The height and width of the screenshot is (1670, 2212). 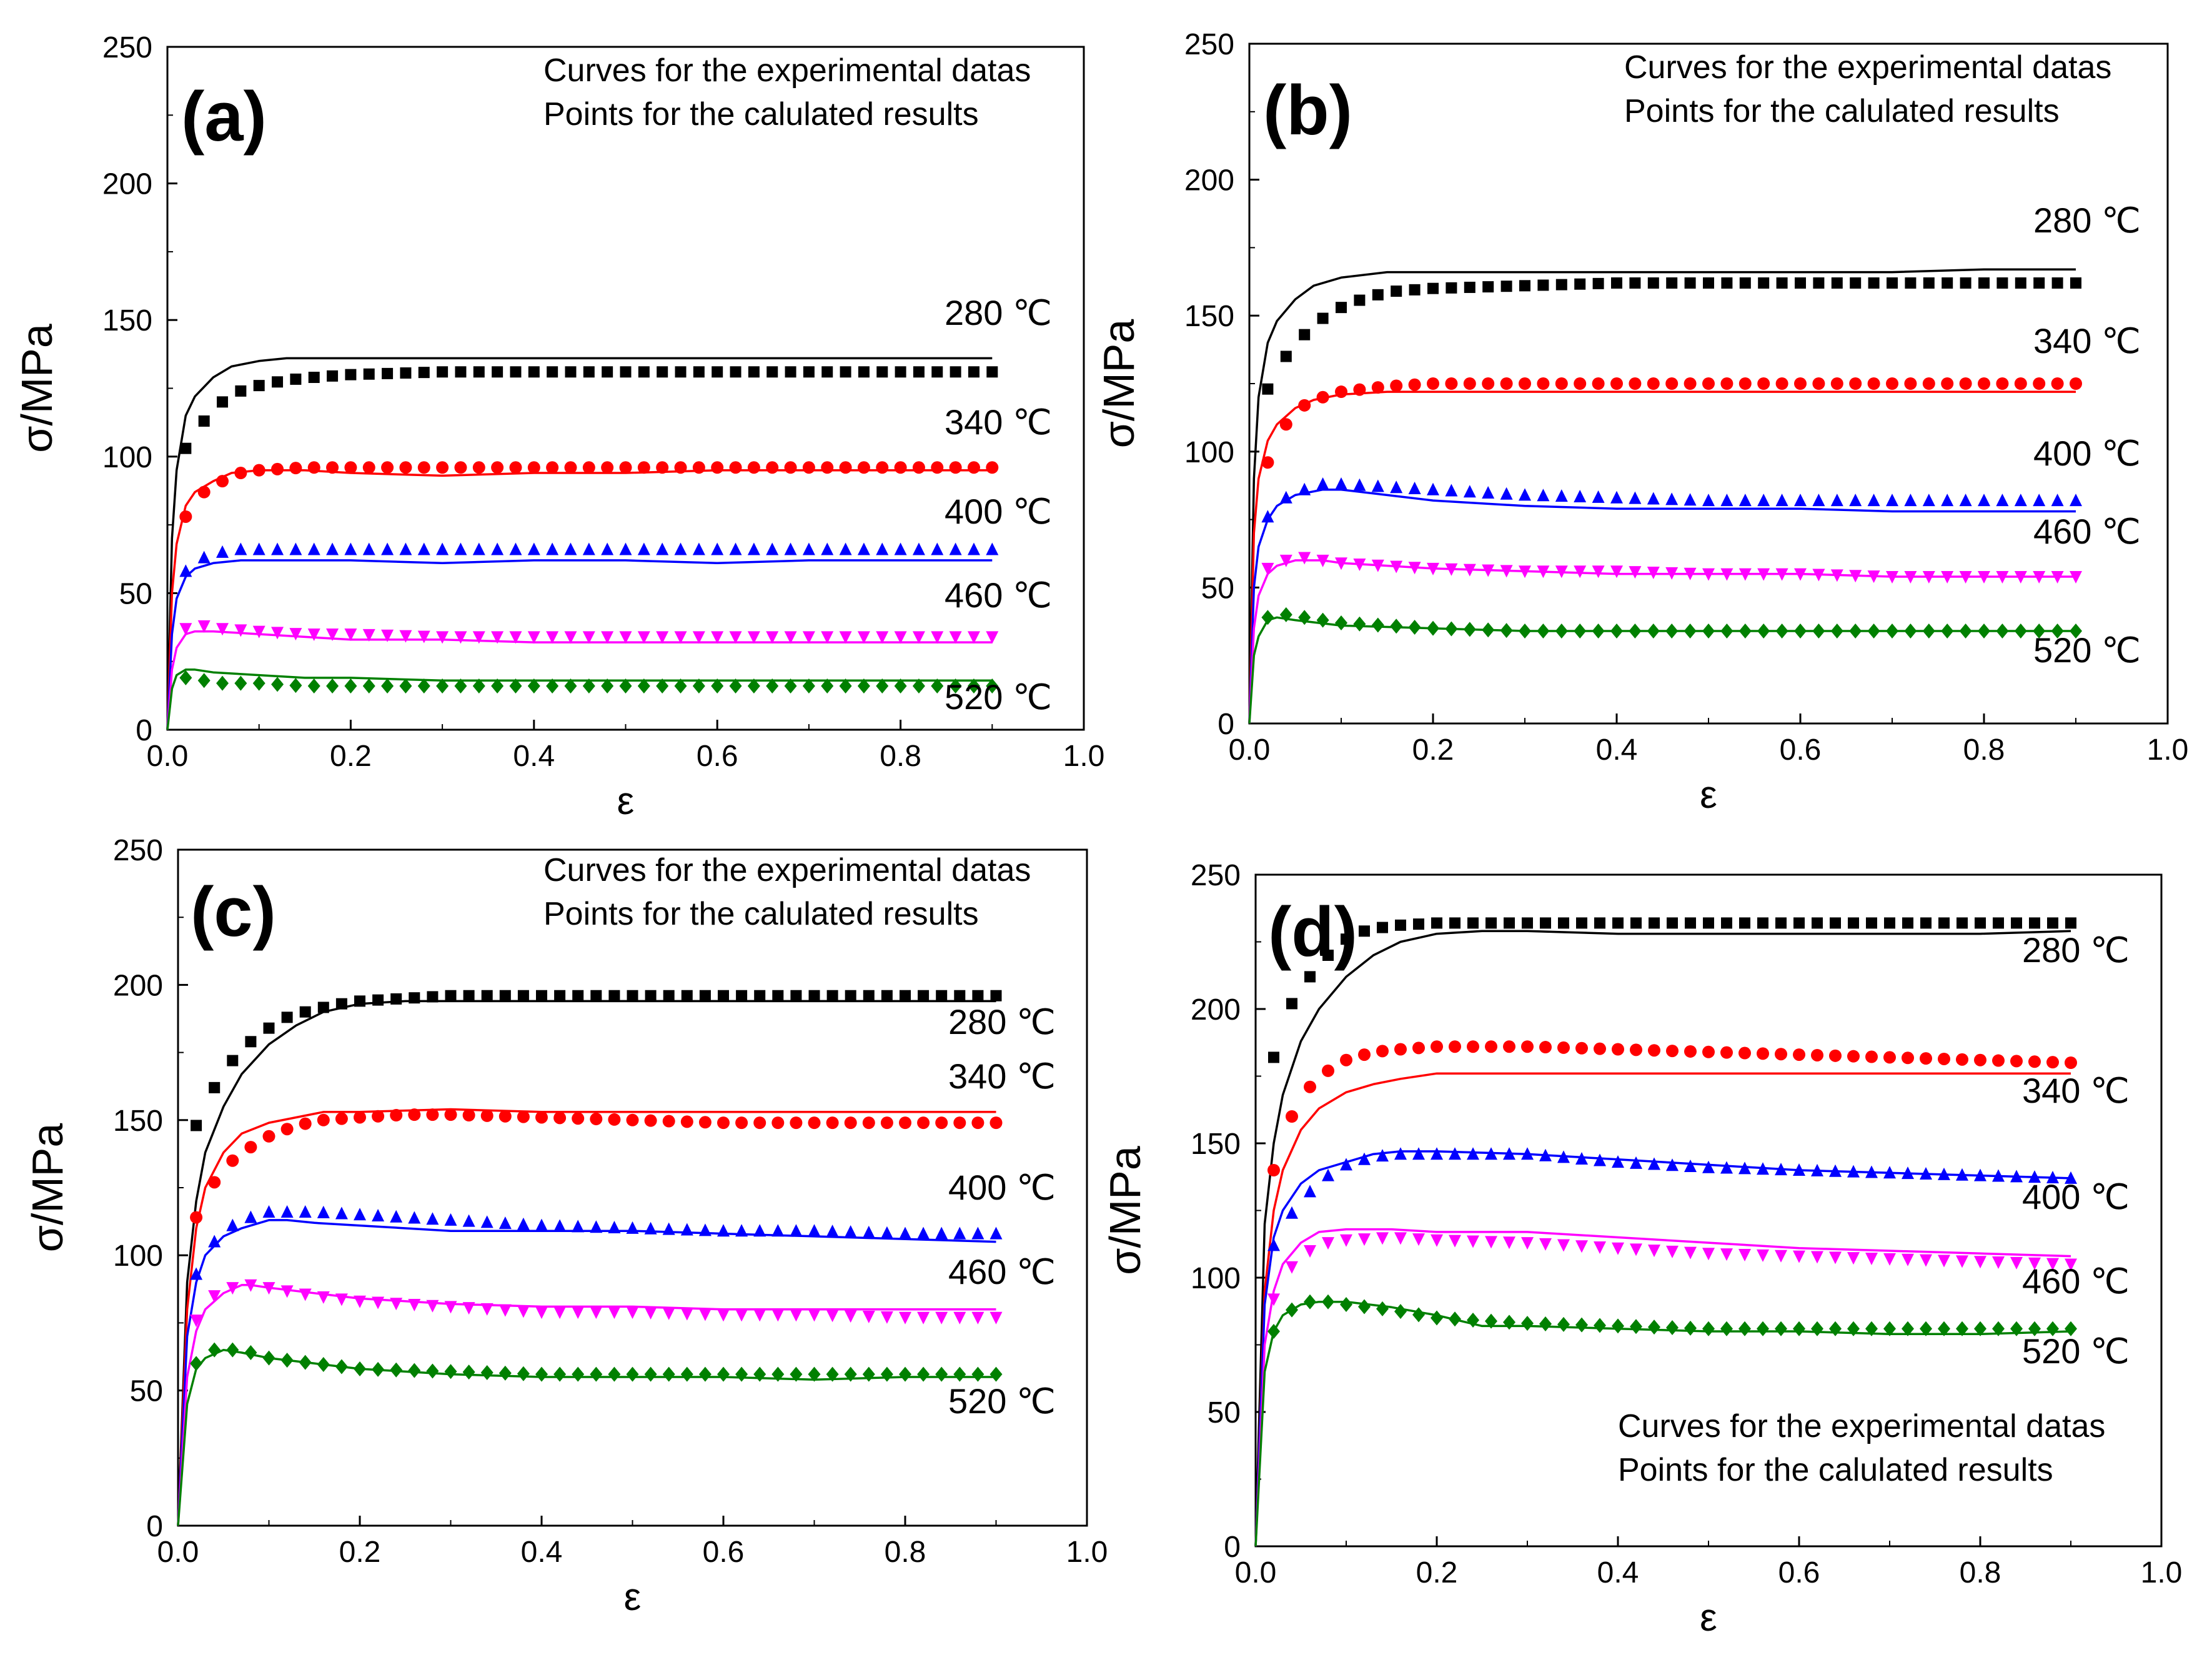 I want to click on x-tick-label: 0.0, so click(x=1256, y=1573).